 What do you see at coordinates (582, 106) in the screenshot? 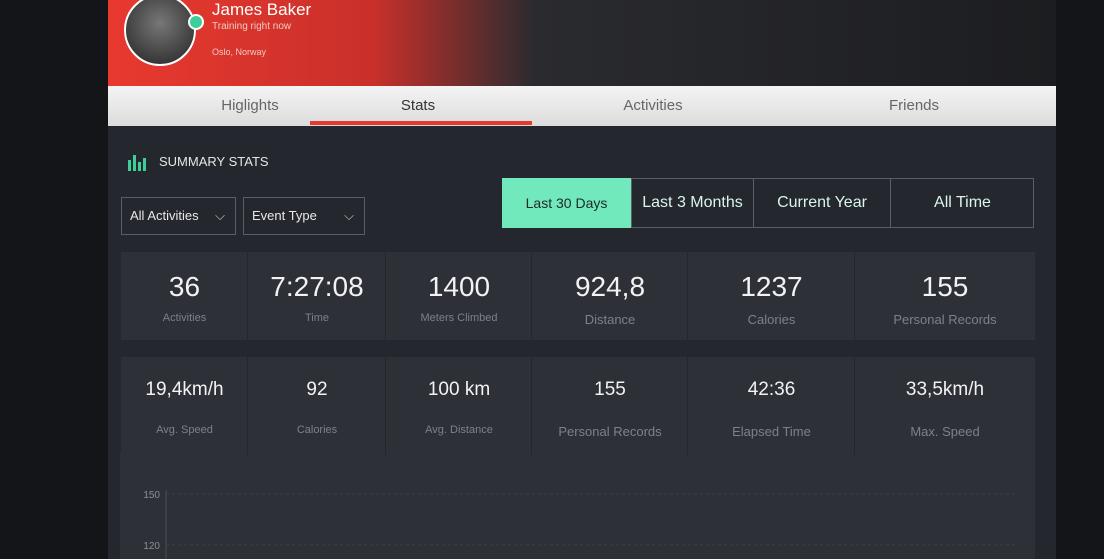
I see `tab-bar` at bounding box center [582, 106].